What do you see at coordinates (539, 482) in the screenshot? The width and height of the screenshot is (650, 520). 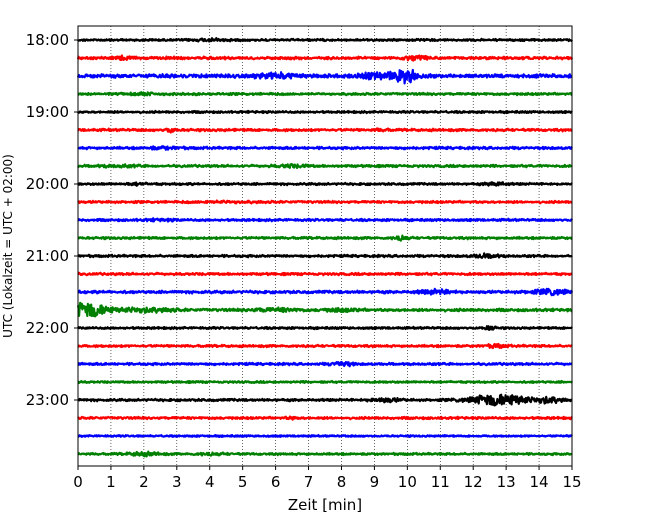 I see `x-tick-label: 14` at bounding box center [539, 482].